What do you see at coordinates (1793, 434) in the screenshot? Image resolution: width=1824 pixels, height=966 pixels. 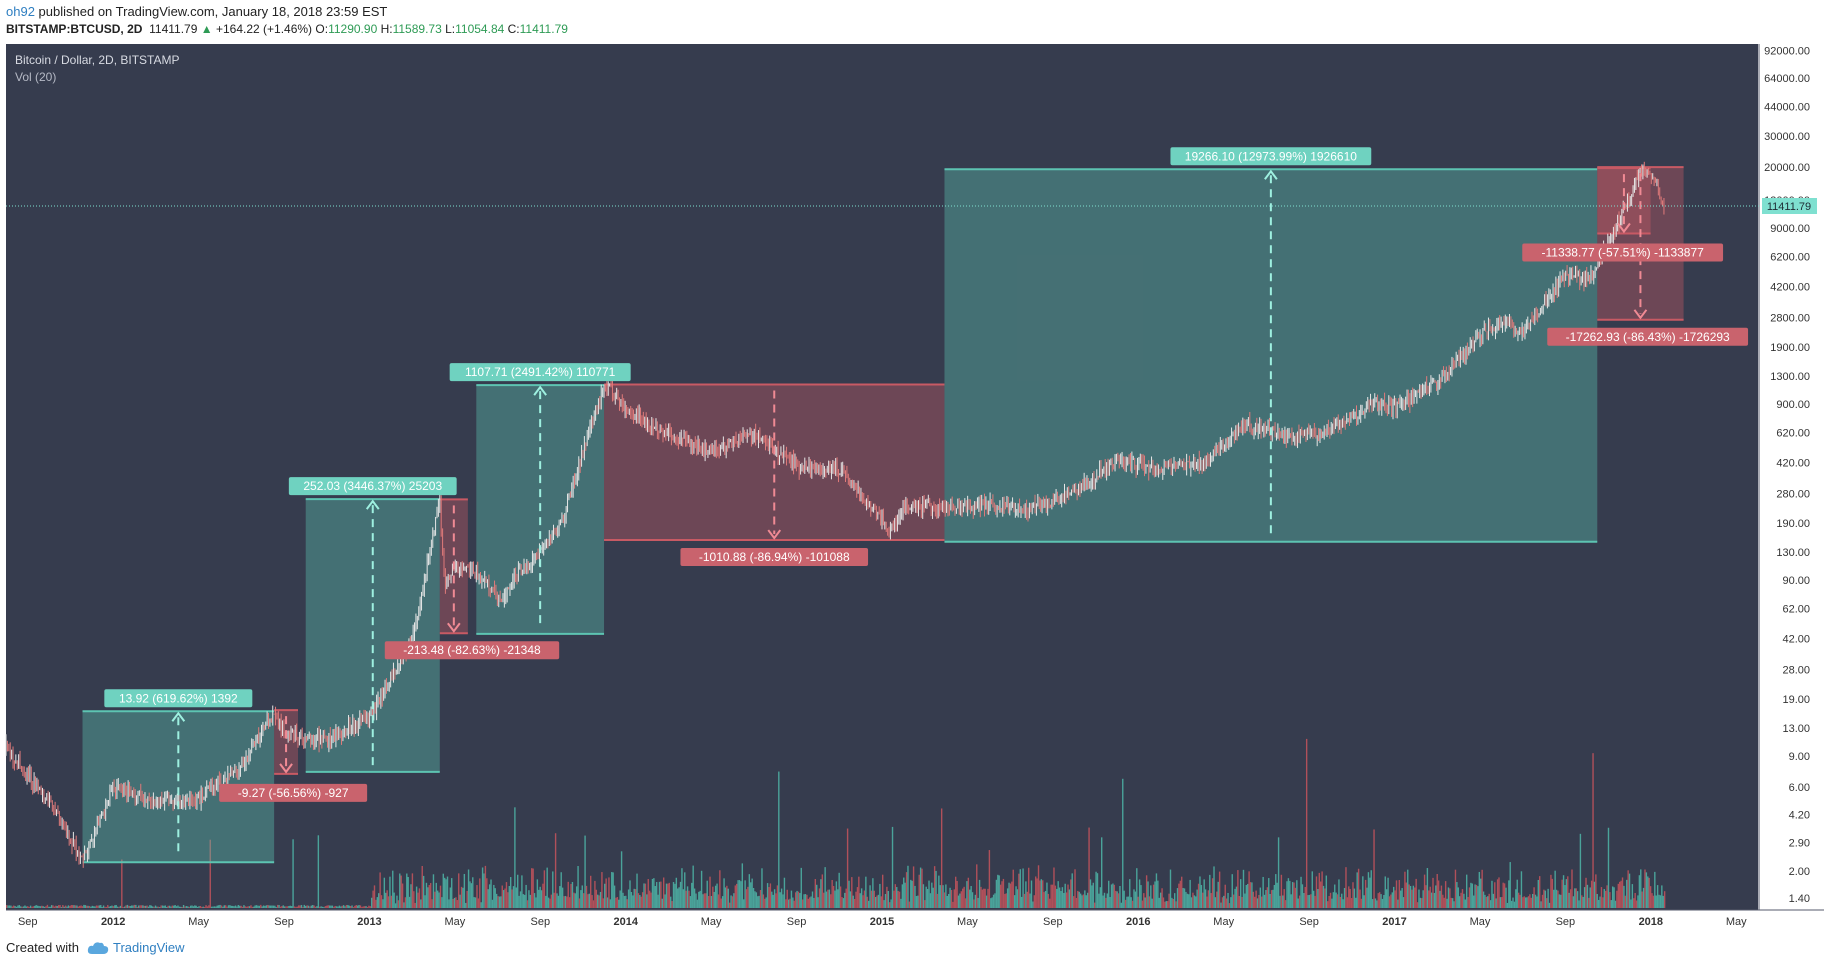 I see `price-tick-label: 620.00` at bounding box center [1793, 434].